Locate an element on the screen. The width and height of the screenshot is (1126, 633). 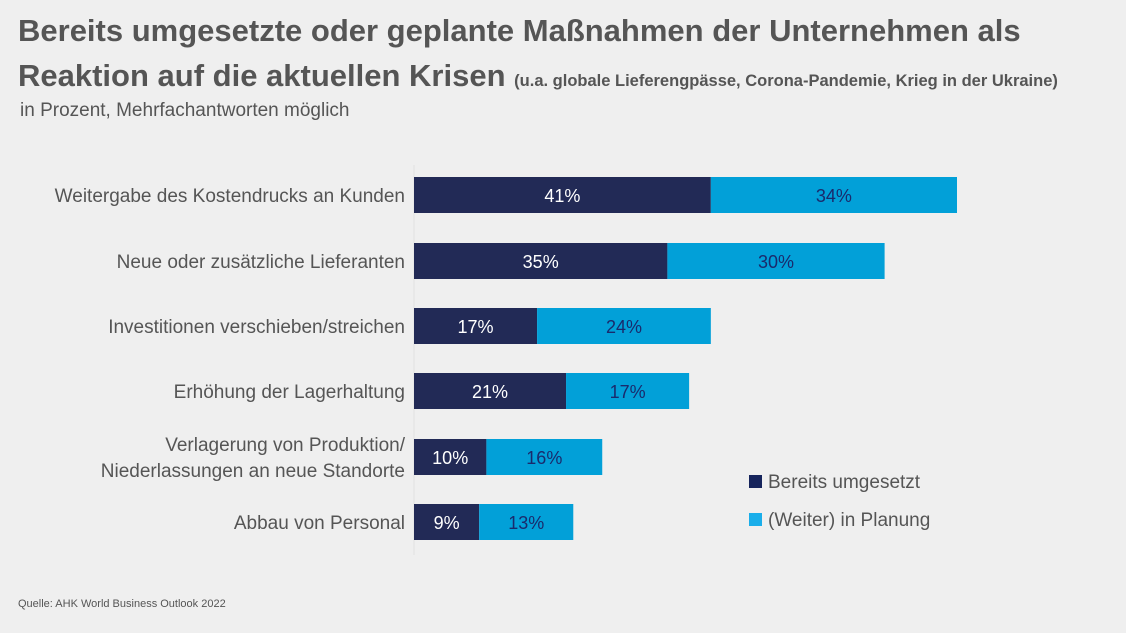
category-label: Neue oder zusätzliche Lieferanten is located at coordinates (261, 262).